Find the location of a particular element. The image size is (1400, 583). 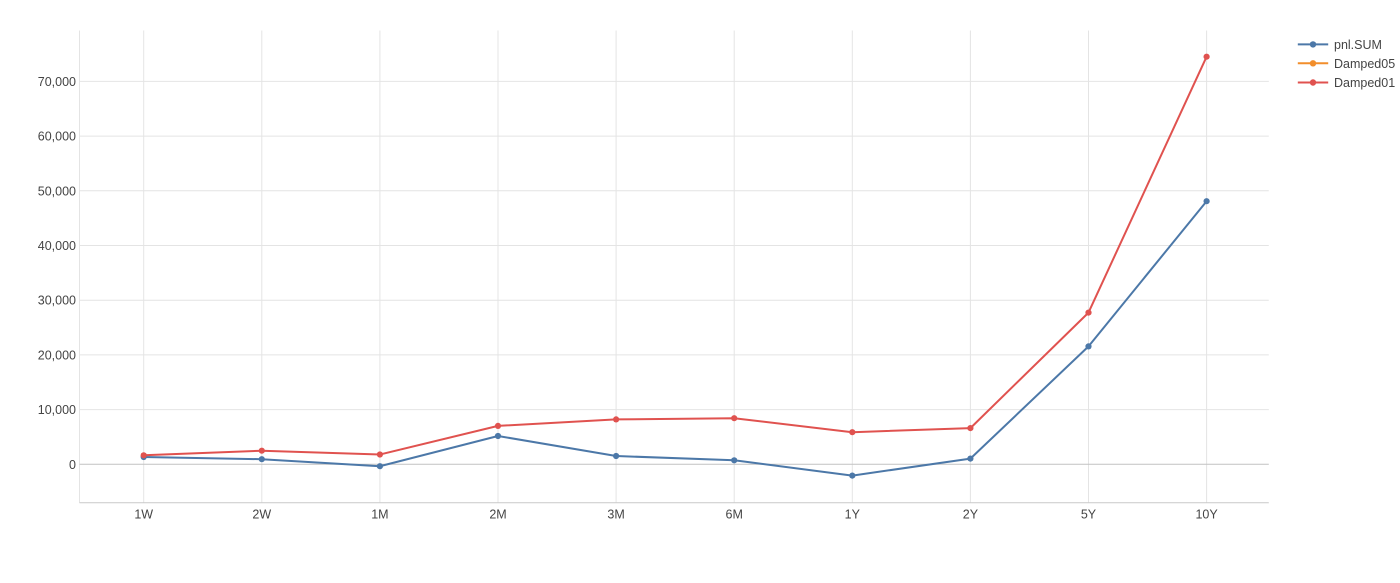

svg-text: 6M is located at coordinates (734, 515).